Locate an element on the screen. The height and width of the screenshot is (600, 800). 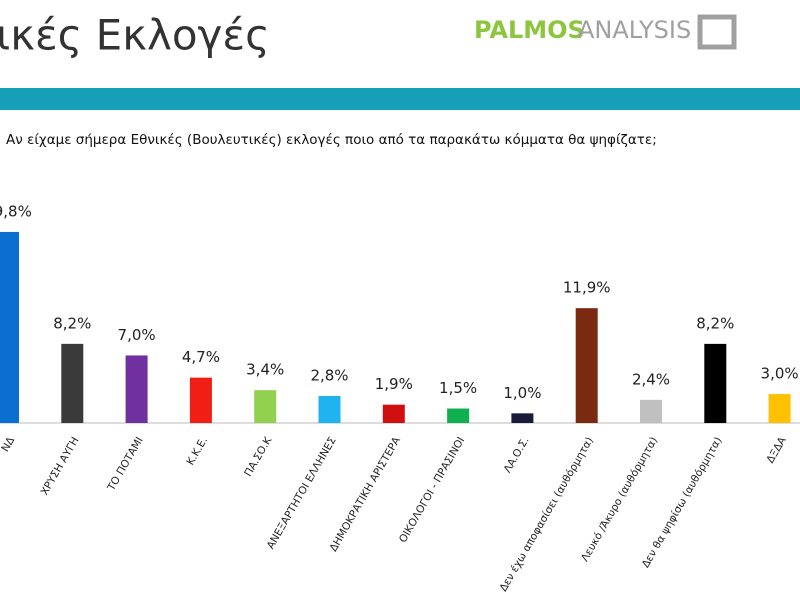
category-label: Κ.Κ.Ε. is located at coordinates (197, 451).